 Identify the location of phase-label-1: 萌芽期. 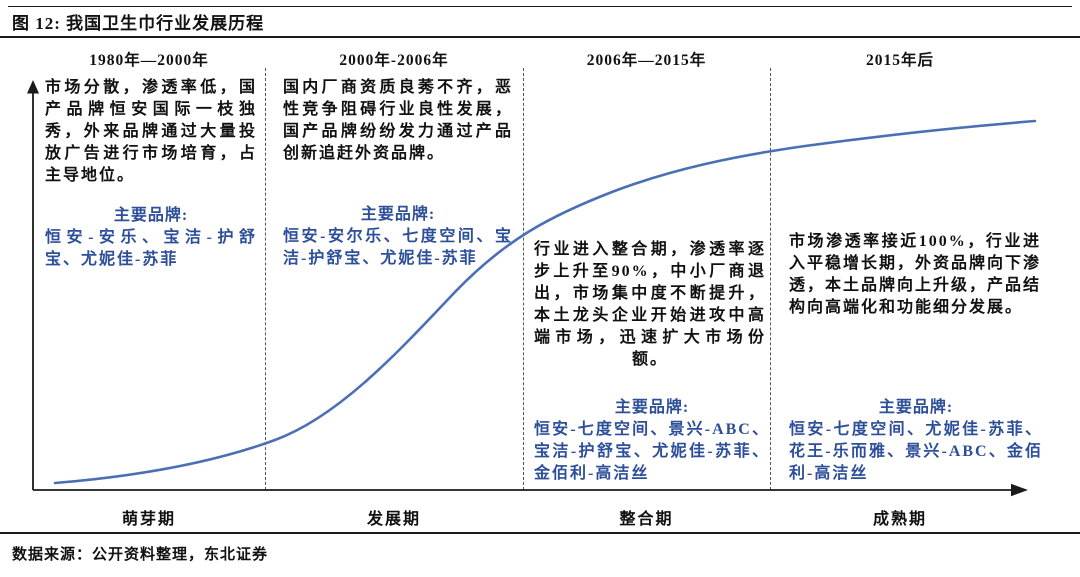
(148, 519).